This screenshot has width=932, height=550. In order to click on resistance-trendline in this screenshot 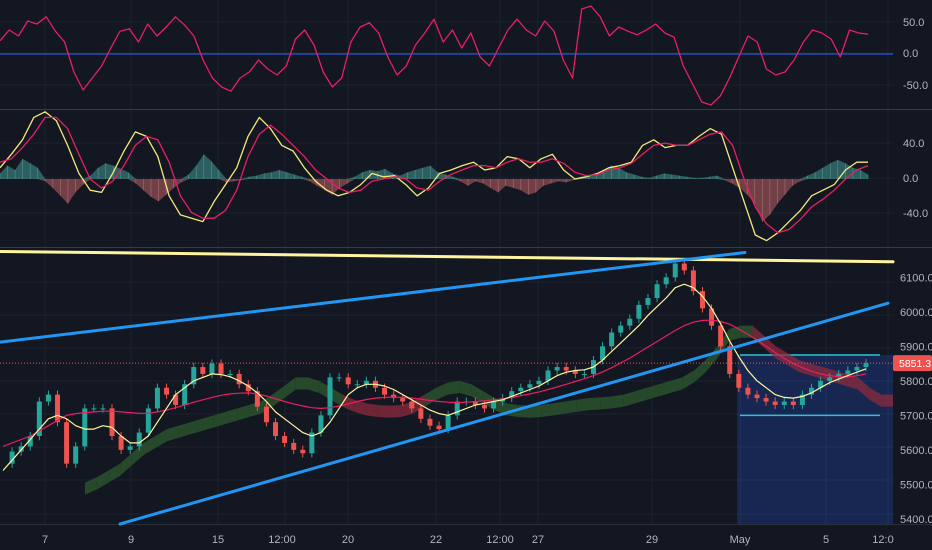, I will do `click(447, 256)`.